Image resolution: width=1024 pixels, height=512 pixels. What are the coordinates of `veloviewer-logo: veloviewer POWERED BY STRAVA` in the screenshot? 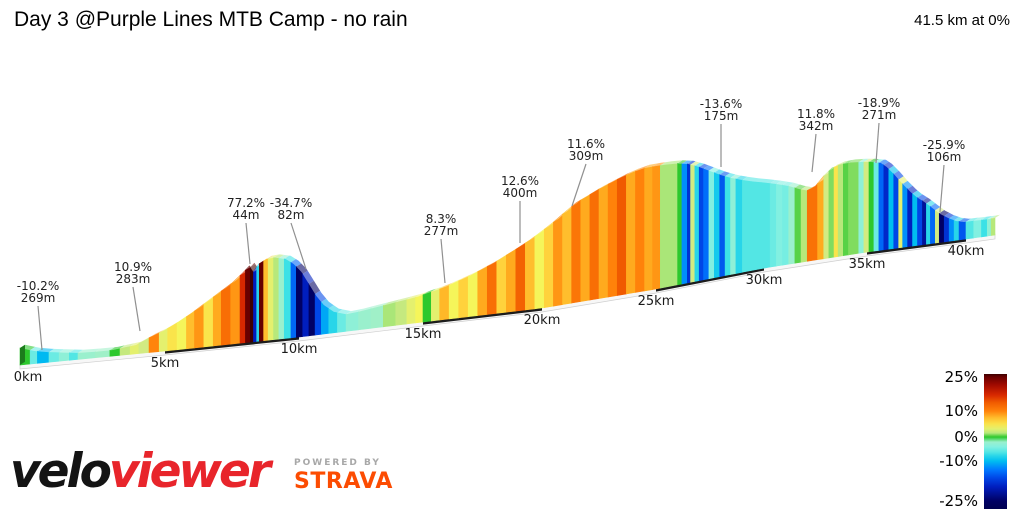 It's located at (201, 472).